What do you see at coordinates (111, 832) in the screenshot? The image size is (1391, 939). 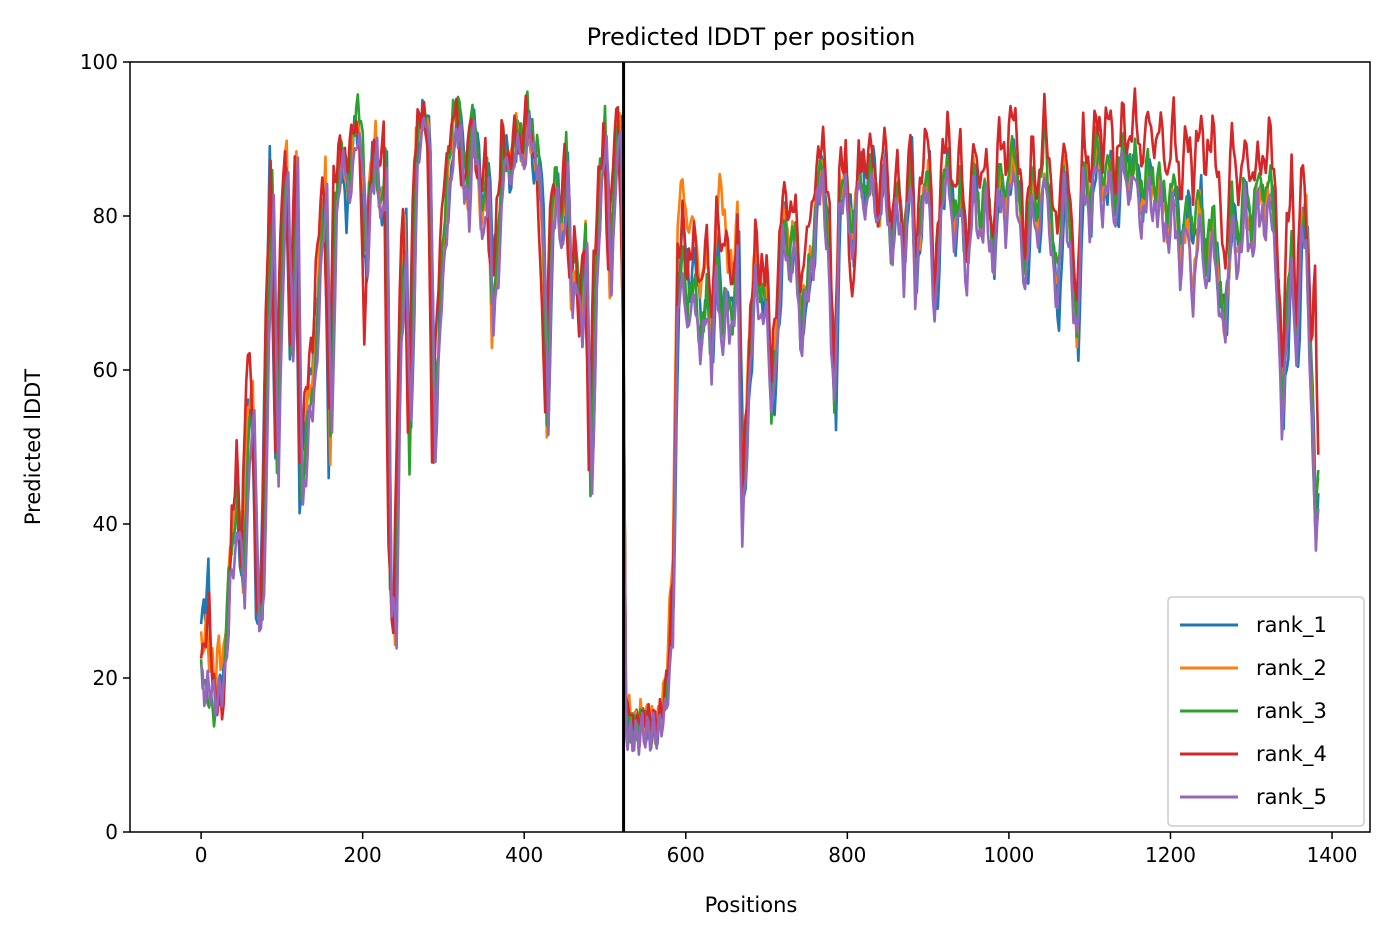 I see `y-tick-label: 0` at bounding box center [111, 832].